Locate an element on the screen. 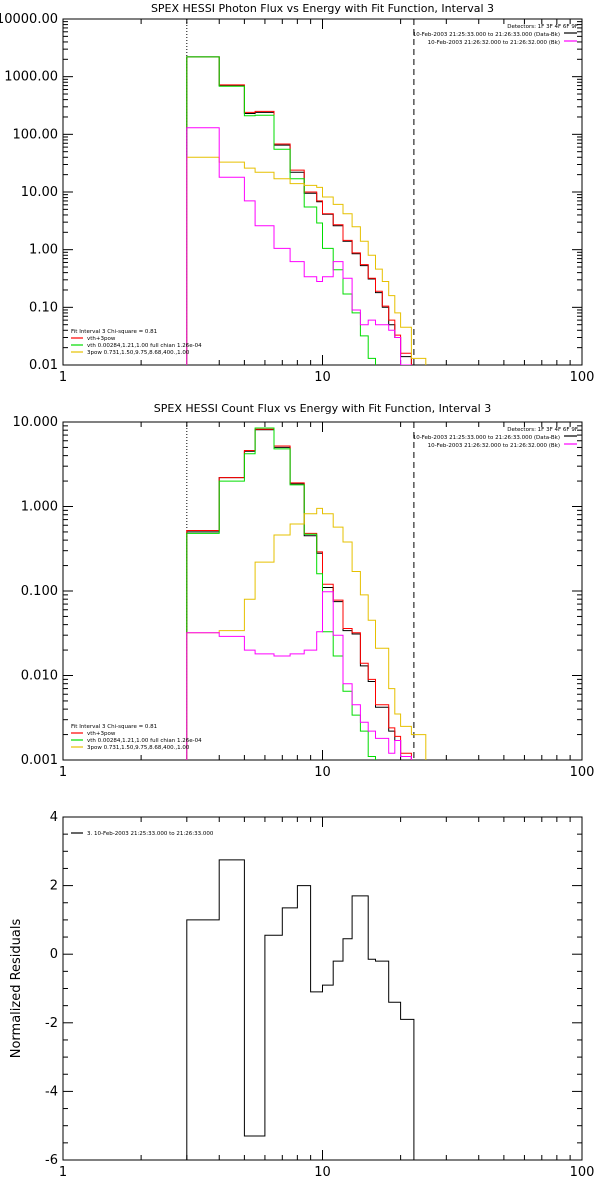  y-tick-label: -2 is located at coordinates (51, 1023).